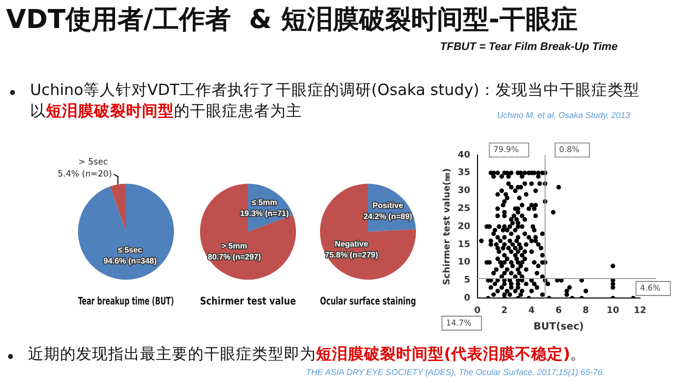 The height and width of the screenshot is (382, 698). Describe the element at coordinates (563, 115) in the screenshot. I see `text: Uchino M, et al, Osaka Study, 2013` at that location.